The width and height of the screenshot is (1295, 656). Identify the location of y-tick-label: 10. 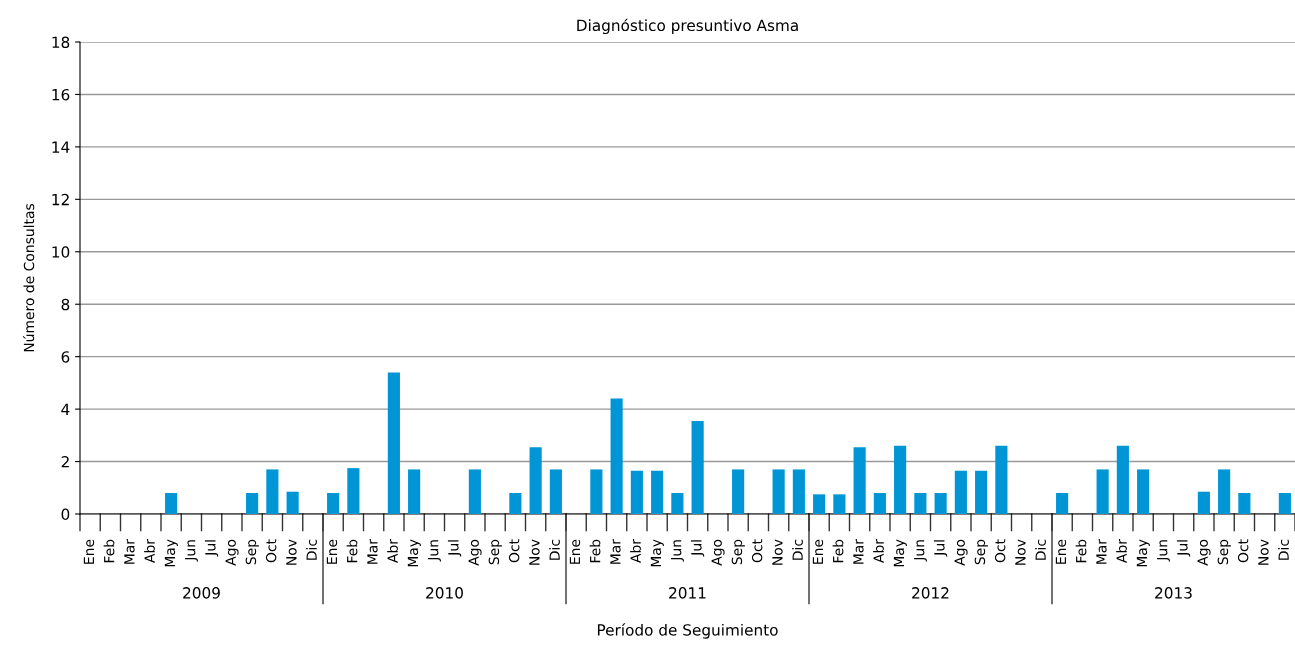
(61, 252).